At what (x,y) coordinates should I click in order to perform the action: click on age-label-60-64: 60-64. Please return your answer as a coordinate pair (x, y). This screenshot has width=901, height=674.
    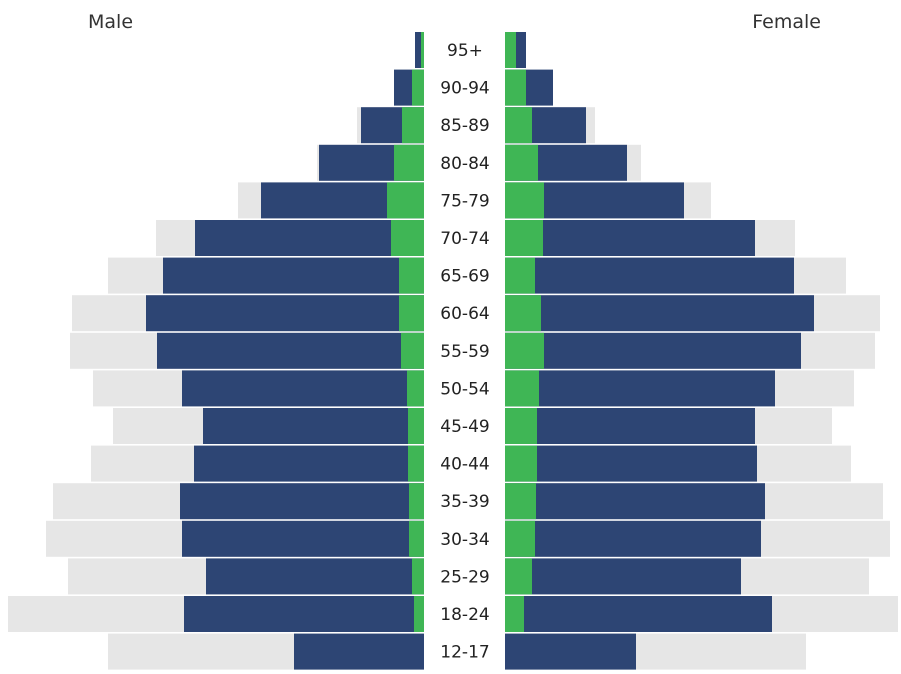
    Looking at the image, I should click on (464, 314).